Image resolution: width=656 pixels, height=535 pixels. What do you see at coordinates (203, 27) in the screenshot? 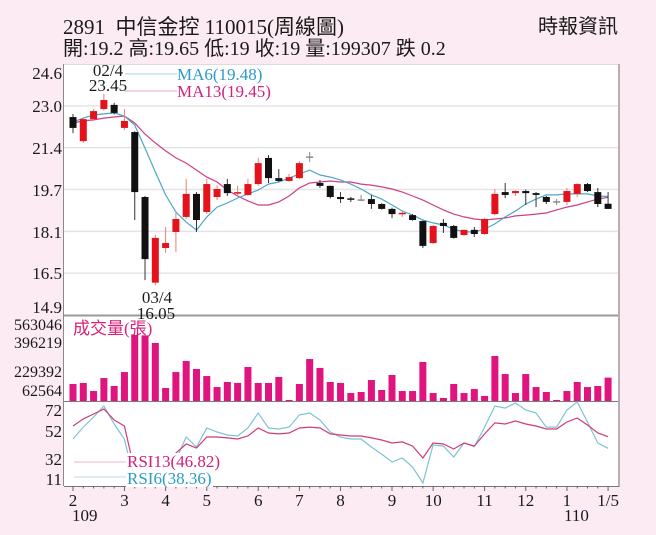
I see `chart-title: 2891 中信金控 110015(周線圖)` at bounding box center [203, 27].